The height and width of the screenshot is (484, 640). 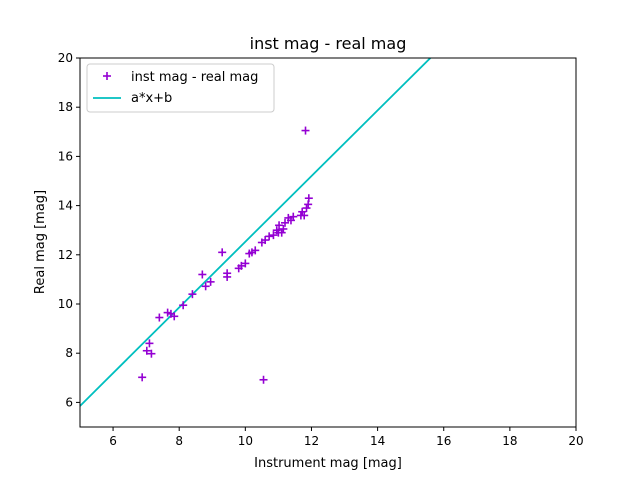 What do you see at coordinates (69, 353) in the screenshot?
I see `y-tick-label: 8` at bounding box center [69, 353].